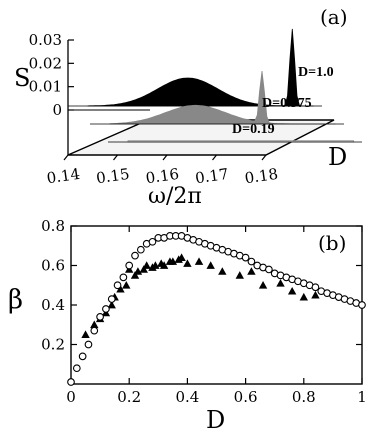 Image resolution: width=373 pixels, height=434 pixels. Describe the element at coordinates (332, 243) in the screenshot. I see `panel-b-panel-label: (b)` at that location.